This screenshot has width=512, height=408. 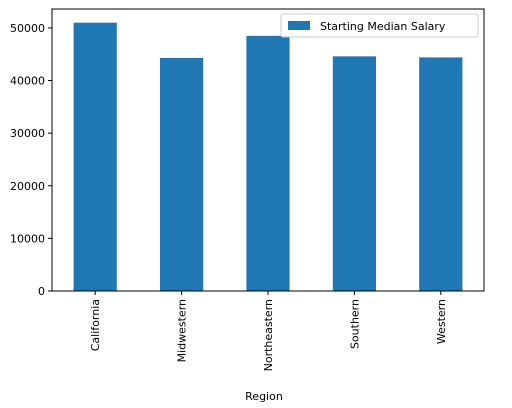 I want to click on bar-california, so click(x=95, y=156).